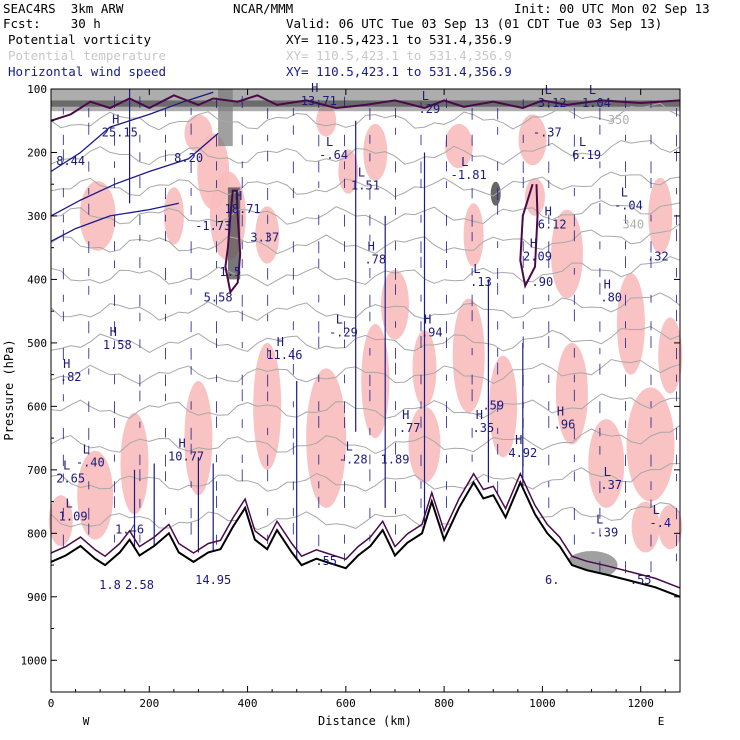 The image size is (740, 740). What do you see at coordinates (248, 703) in the screenshot?
I see `x-tick-label-2: 400` at bounding box center [248, 703].